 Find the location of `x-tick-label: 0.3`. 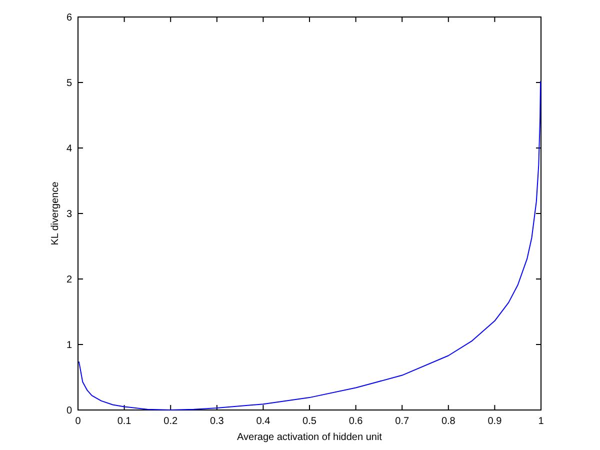

x-tick-label: 0.3 is located at coordinates (217, 421).